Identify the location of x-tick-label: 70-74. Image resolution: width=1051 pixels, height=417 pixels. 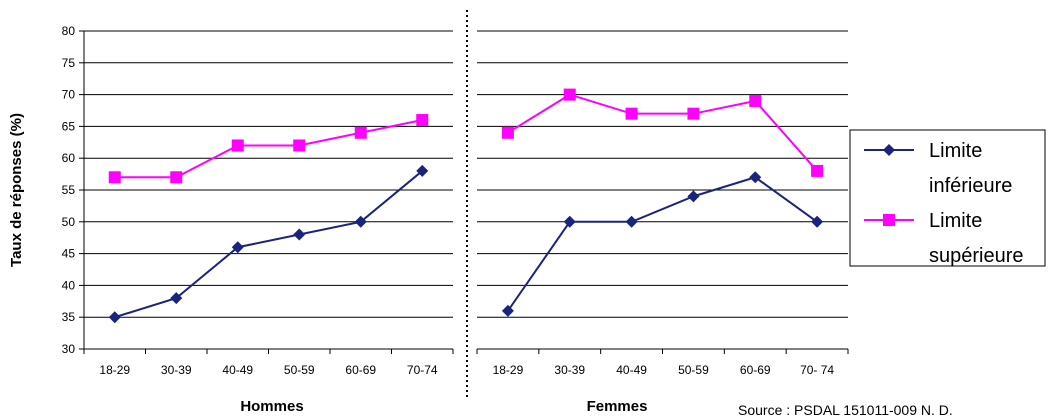
(422, 370).